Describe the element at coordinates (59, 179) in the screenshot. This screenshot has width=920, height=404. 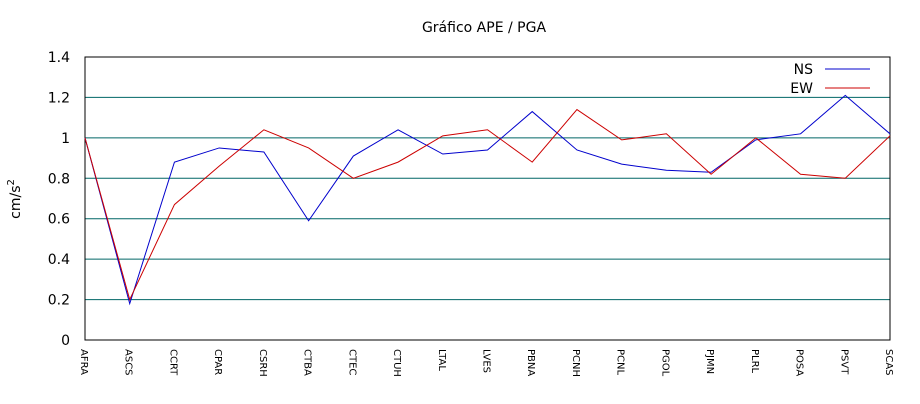
I see `y-tick-label: 0.8` at that location.